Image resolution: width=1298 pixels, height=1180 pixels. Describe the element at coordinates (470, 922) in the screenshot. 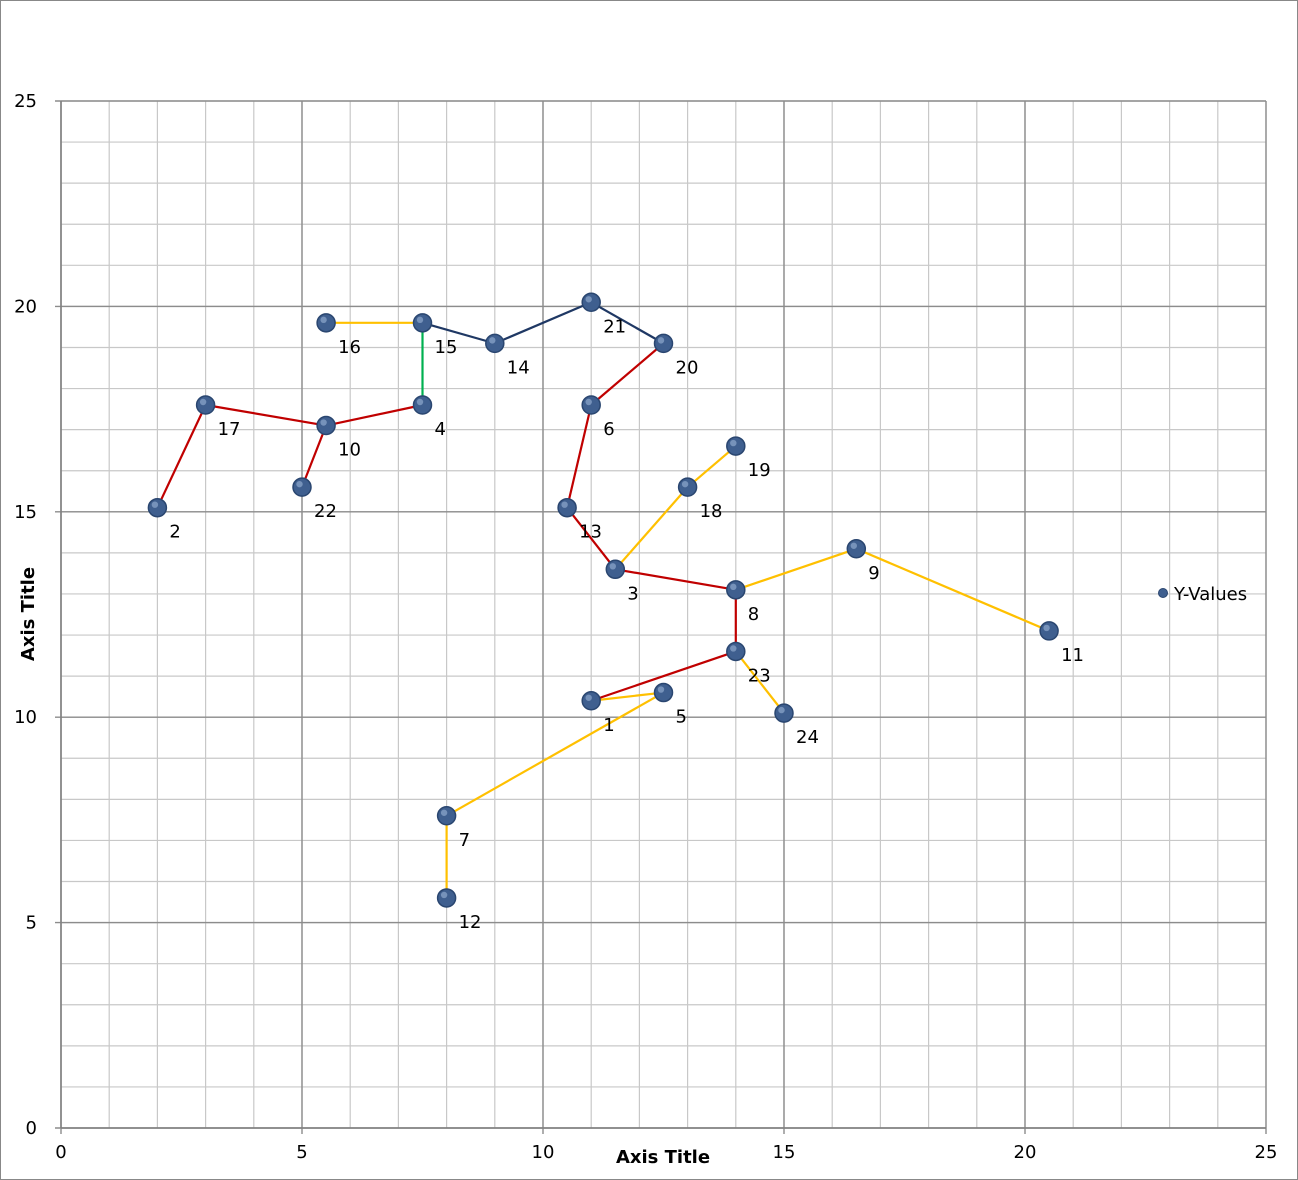

I see `data-label-12: 12` at that location.